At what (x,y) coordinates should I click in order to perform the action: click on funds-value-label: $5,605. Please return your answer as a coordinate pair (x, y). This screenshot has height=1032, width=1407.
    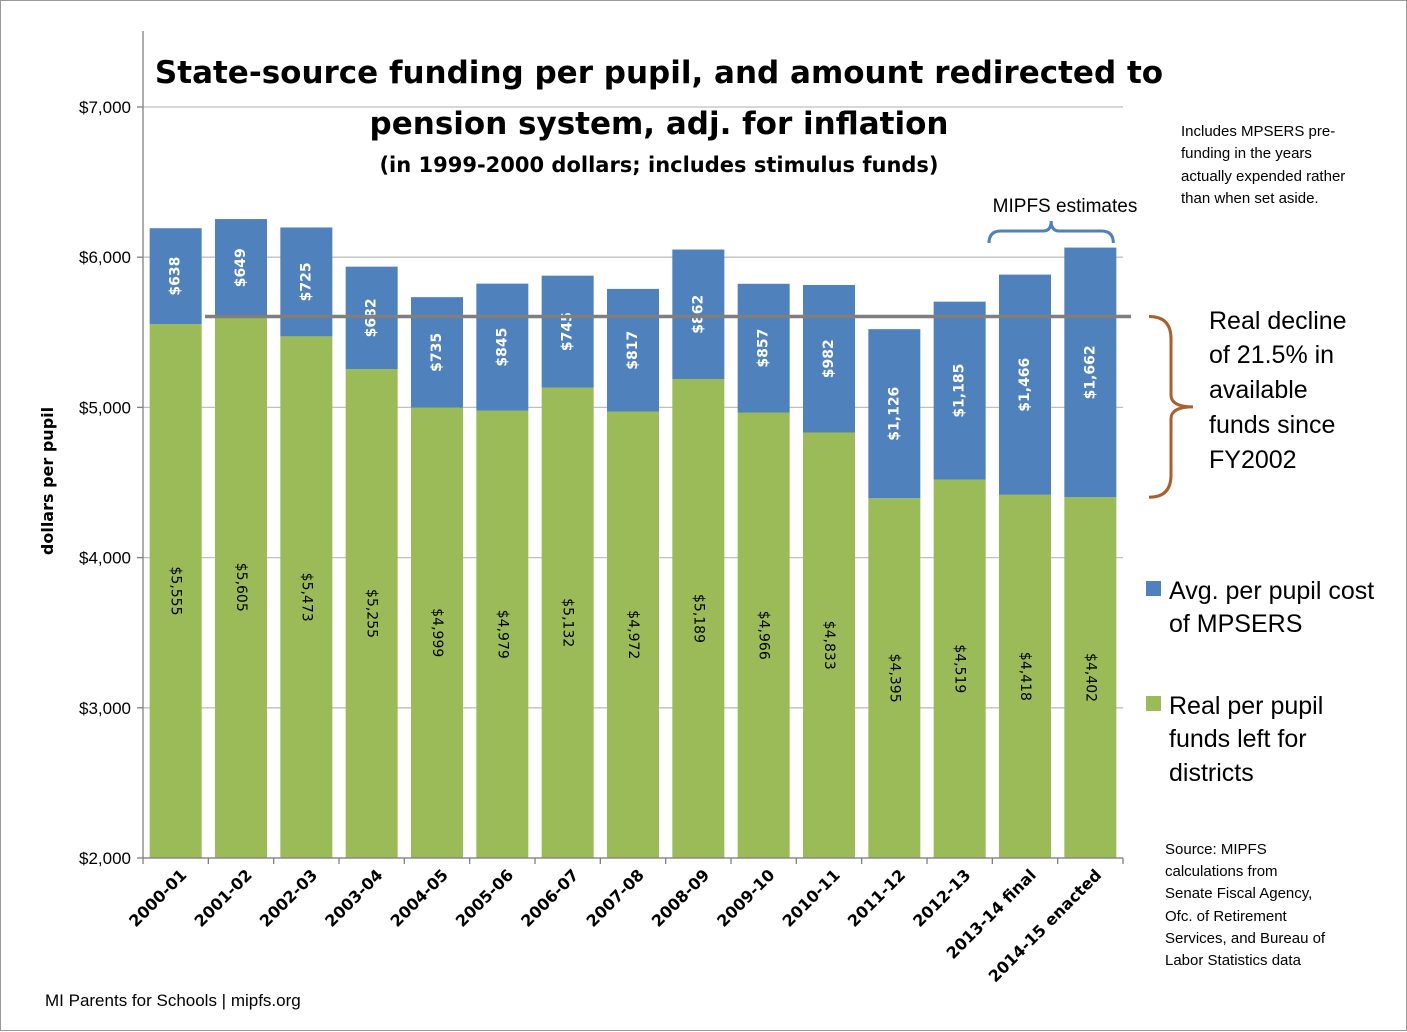
    Looking at the image, I should click on (241, 587).